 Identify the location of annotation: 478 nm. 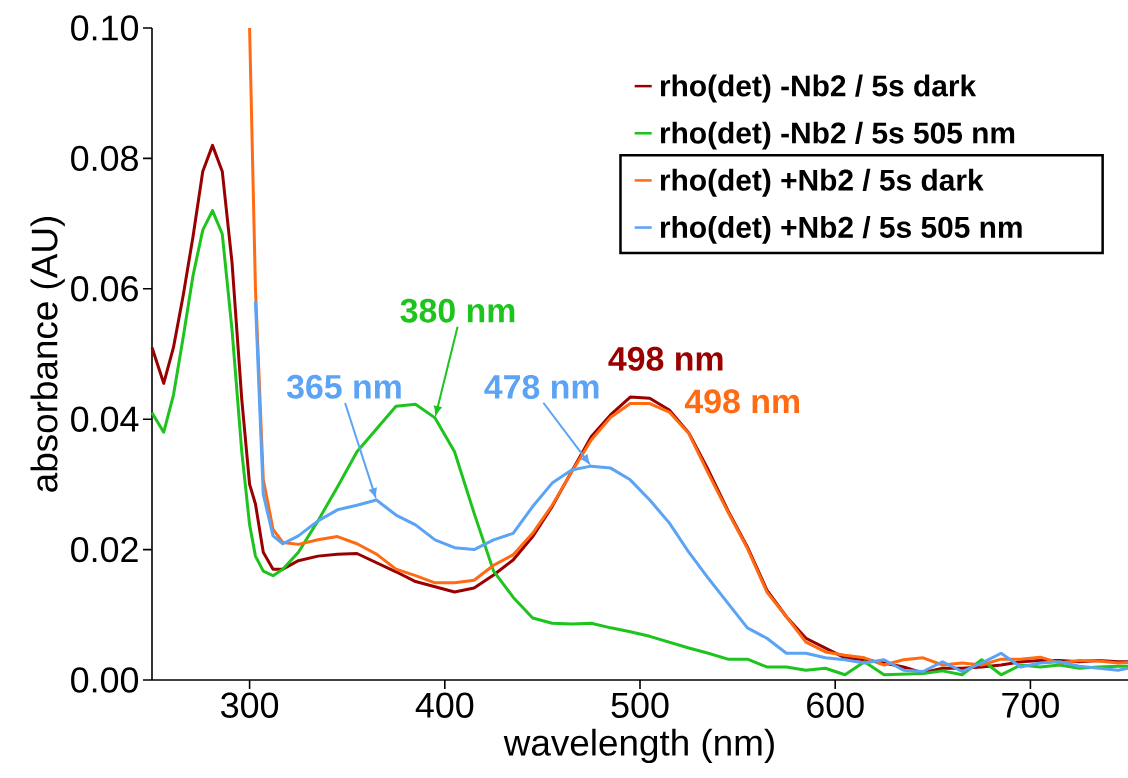
(541, 386).